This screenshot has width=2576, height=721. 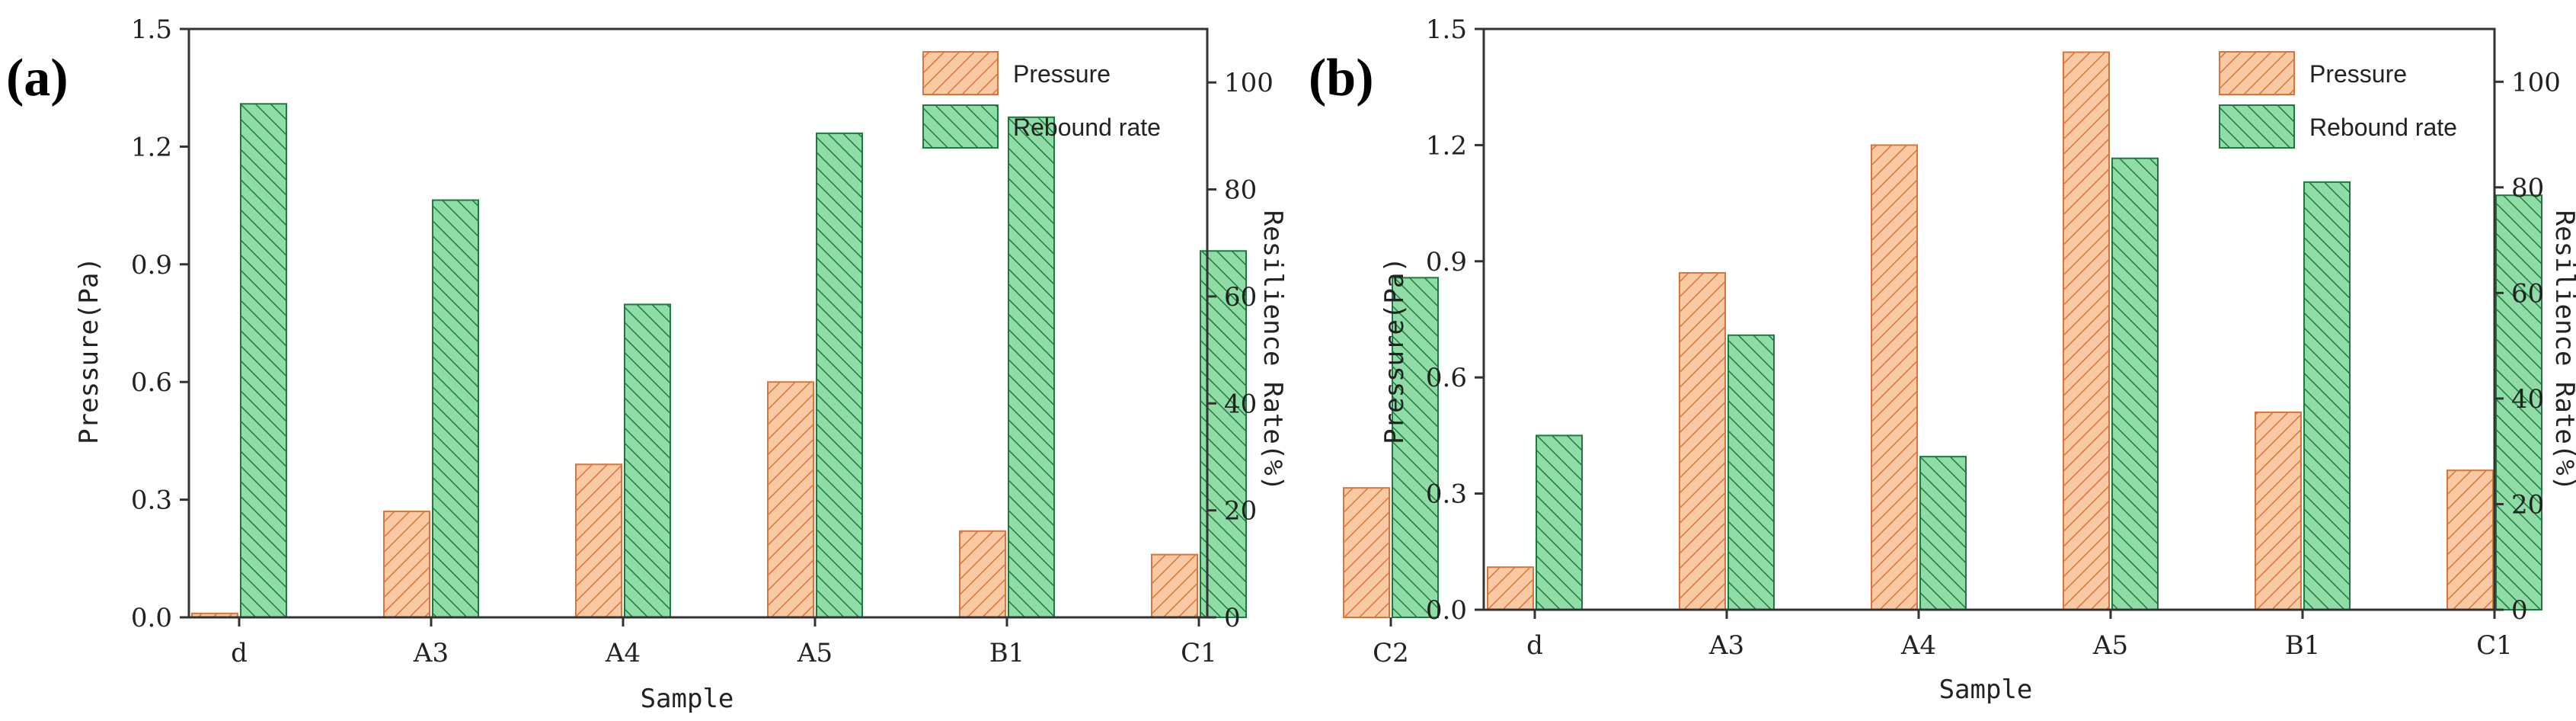 What do you see at coordinates (1986, 690) in the screenshot?
I see `x-axis-label-b: Sample` at bounding box center [1986, 690].